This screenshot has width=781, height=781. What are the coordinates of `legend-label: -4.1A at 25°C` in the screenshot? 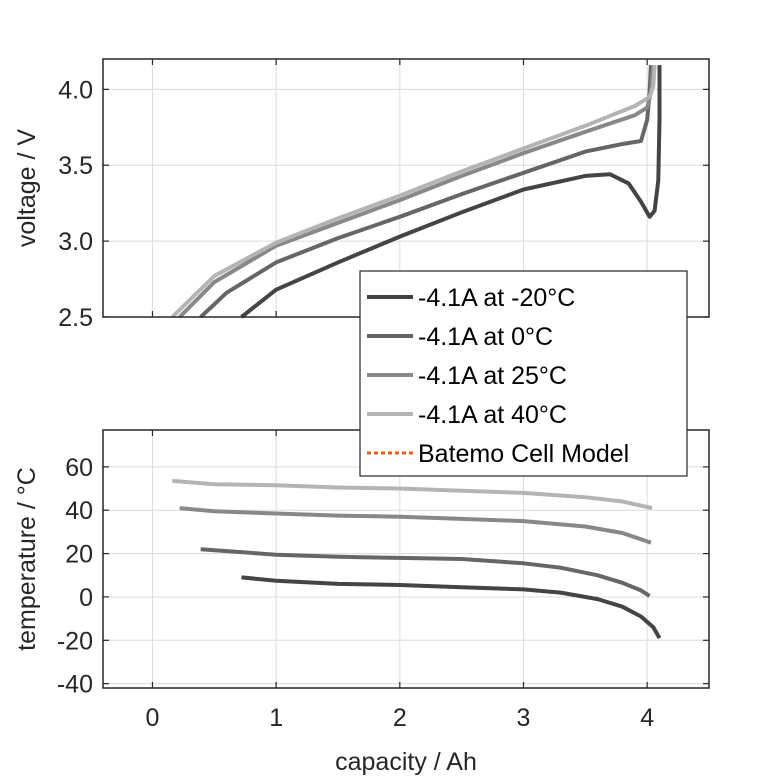 It's located at (492, 376).